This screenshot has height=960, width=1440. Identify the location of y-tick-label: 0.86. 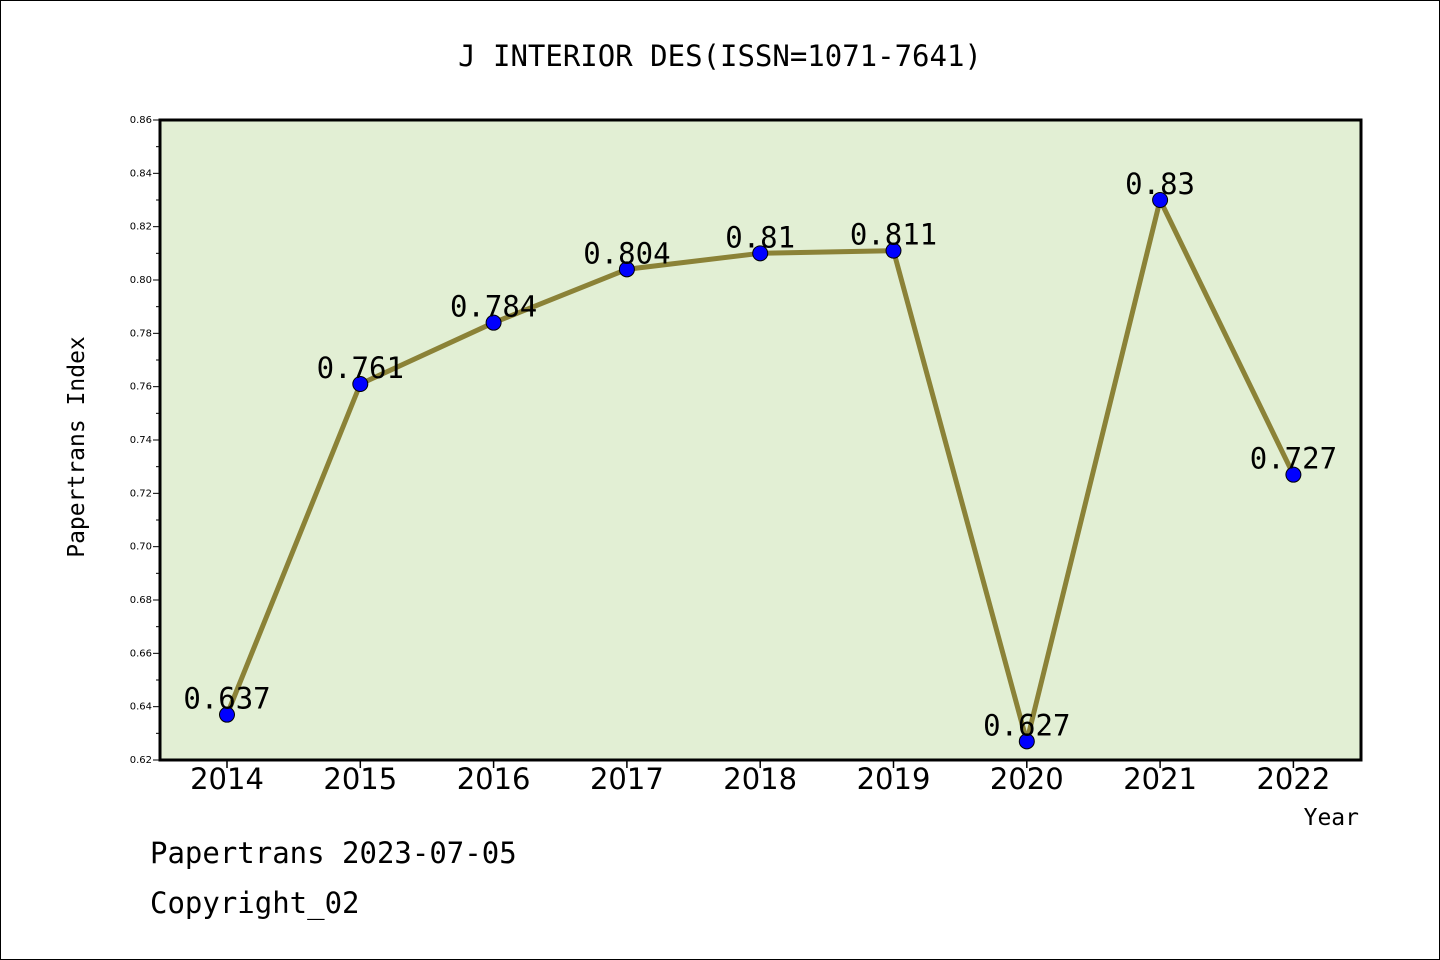
(141, 120).